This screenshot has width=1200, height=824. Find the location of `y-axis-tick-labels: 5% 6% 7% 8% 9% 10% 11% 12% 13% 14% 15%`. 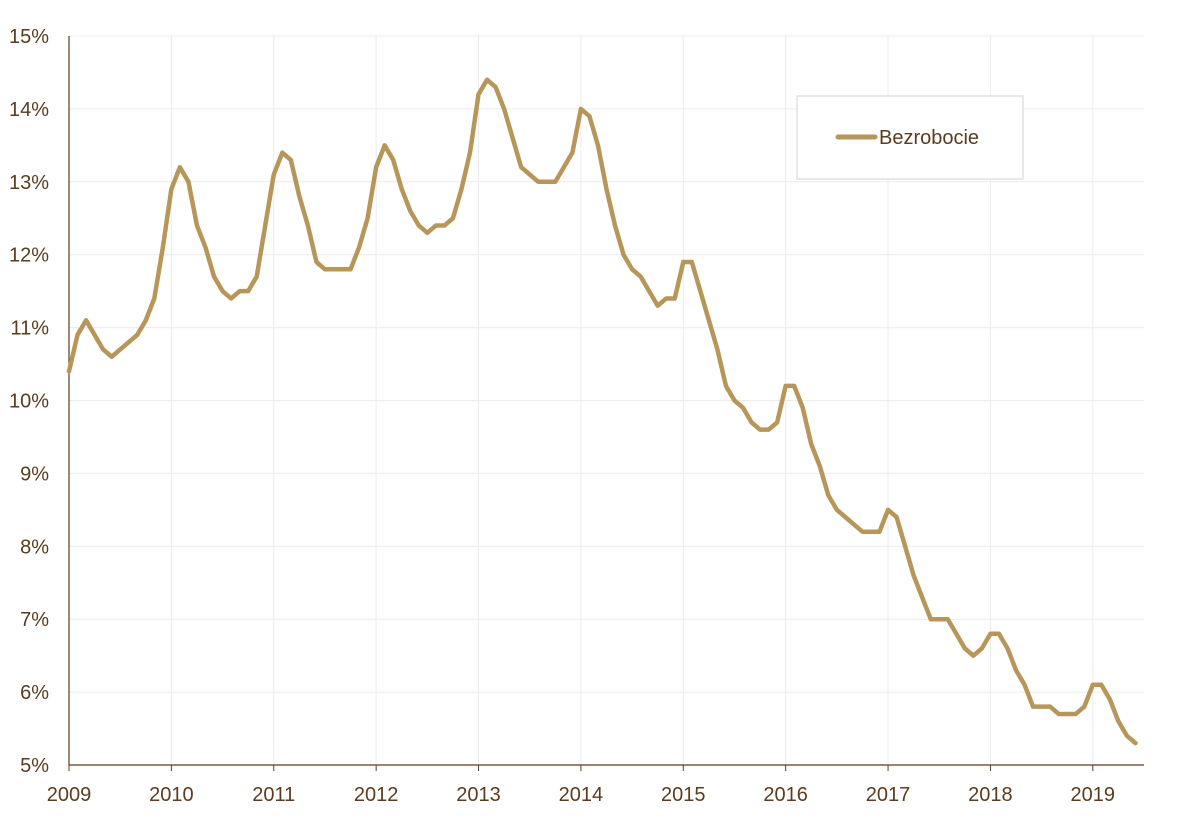

y-axis-tick-labels: 5% 6% 7% 8% 9% 10% 11% 12% 13% 14% 15% is located at coordinates (29, 401).